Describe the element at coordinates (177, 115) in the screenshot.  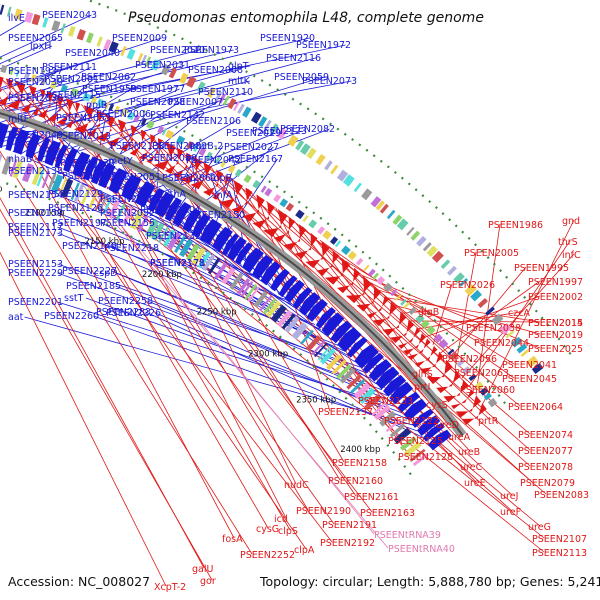
I see `gene-label-forward: PSEEN2142` at that location.